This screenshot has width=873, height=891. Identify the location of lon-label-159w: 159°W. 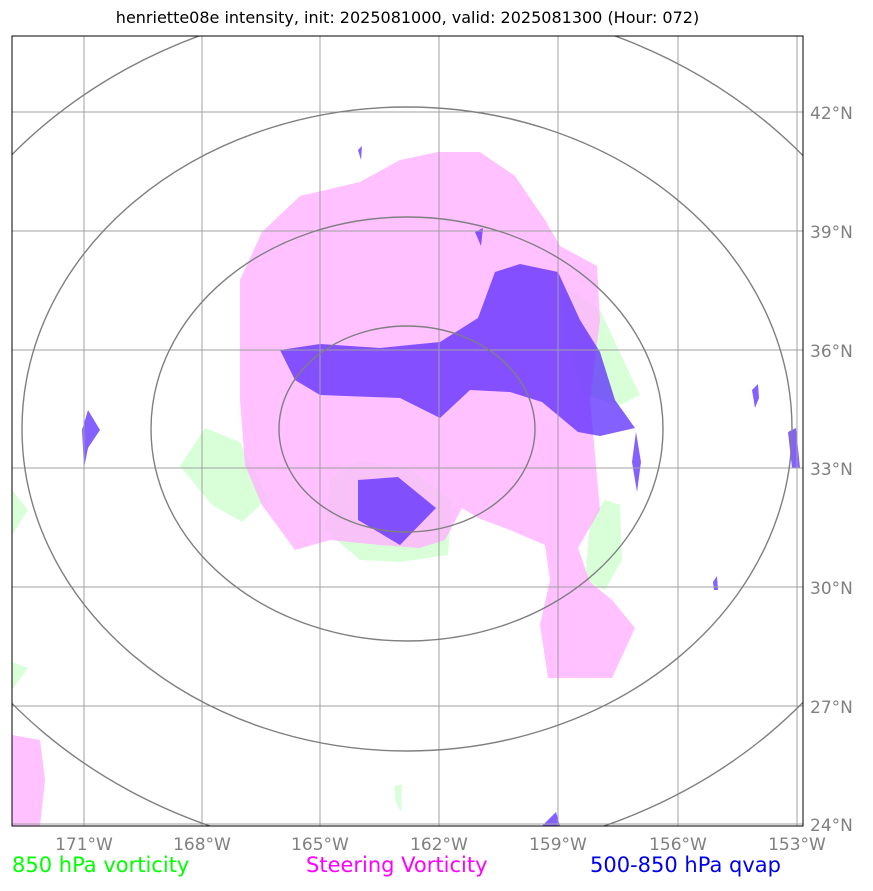
(558, 845).